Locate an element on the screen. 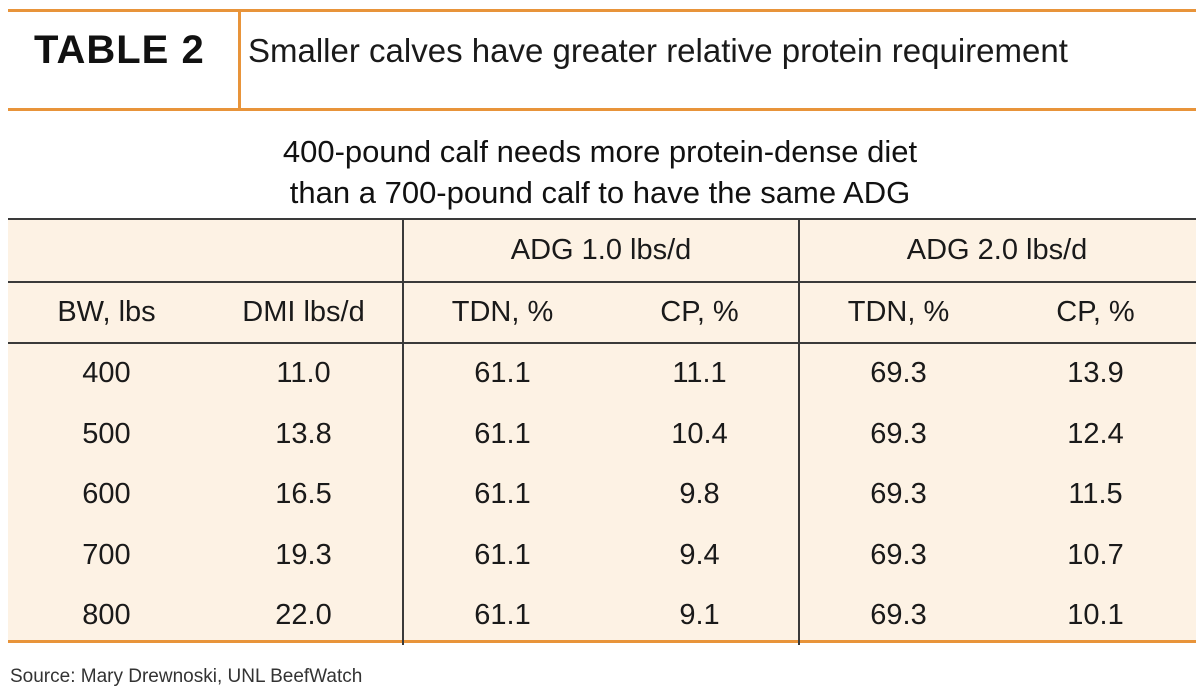 This screenshot has width=1200, height=692. table-cell: 11.1 is located at coordinates (699, 373).